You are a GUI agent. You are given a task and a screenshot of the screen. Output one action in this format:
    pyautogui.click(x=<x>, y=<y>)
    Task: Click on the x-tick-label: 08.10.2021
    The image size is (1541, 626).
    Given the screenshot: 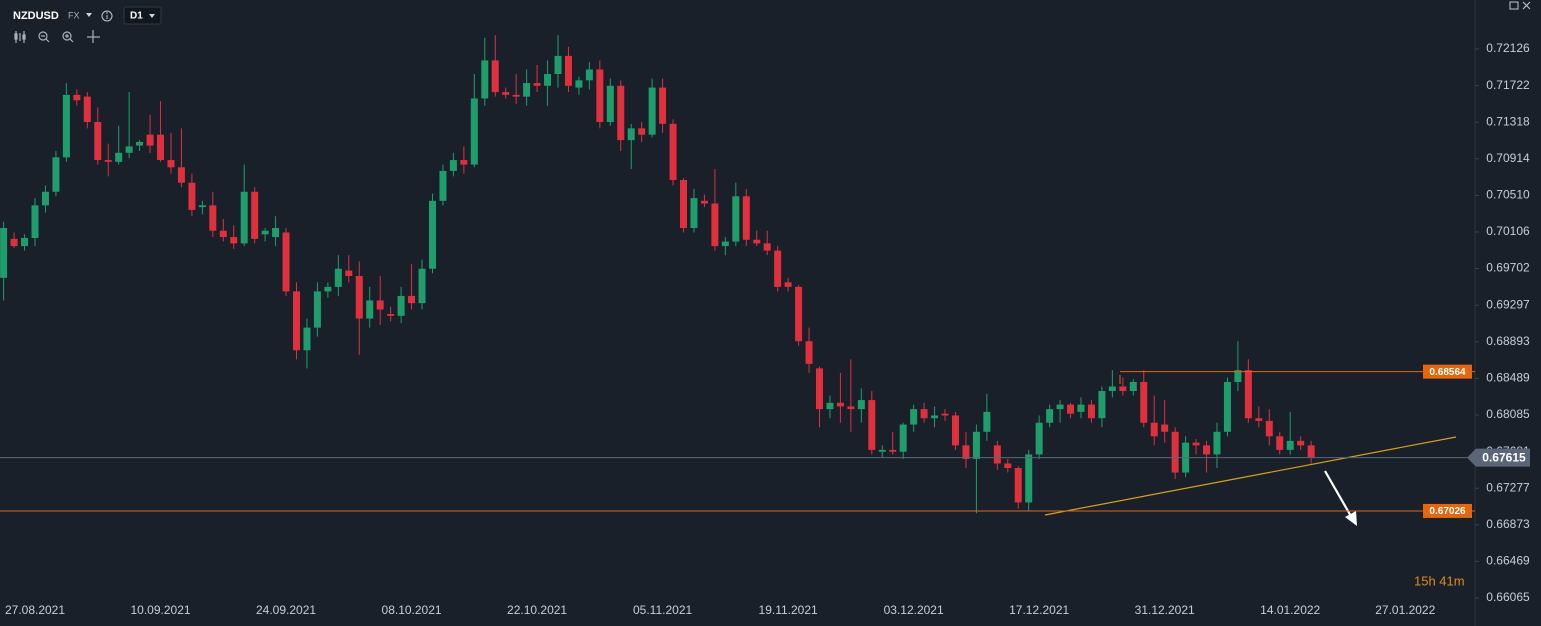 What is the action you would take?
    pyautogui.click(x=412, y=610)
    